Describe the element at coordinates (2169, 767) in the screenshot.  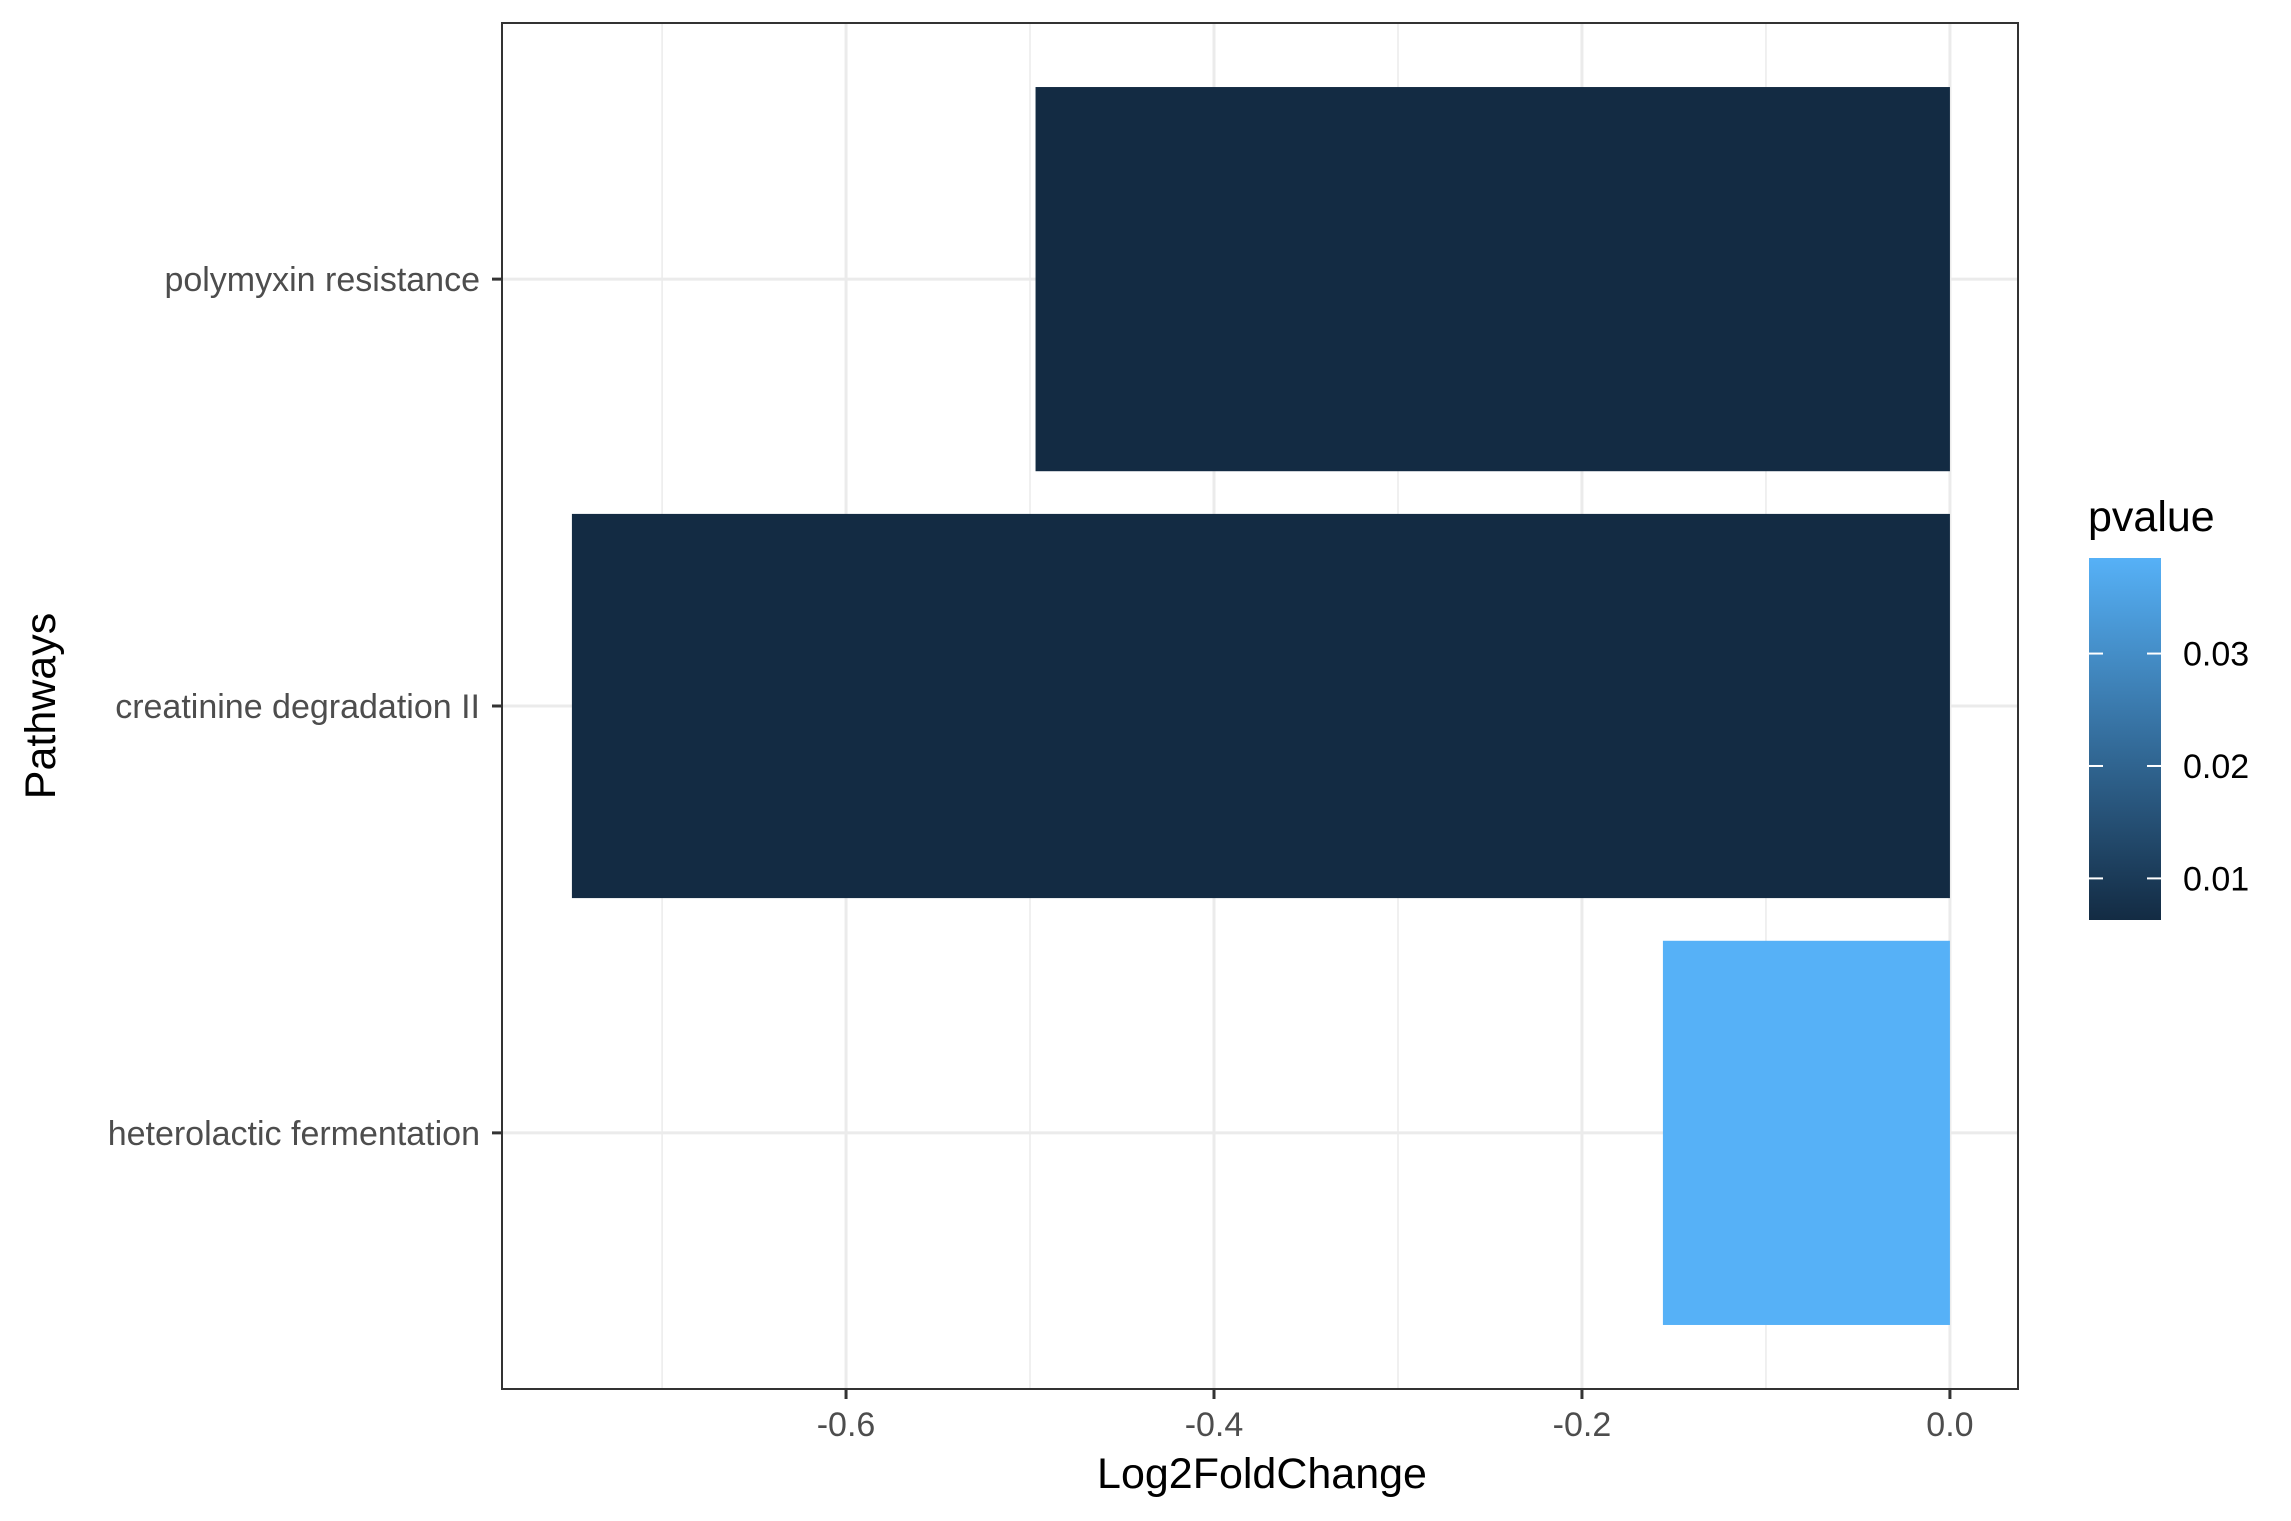
I see `legend-ticks: 0.01 0.02 0.03` at that location.